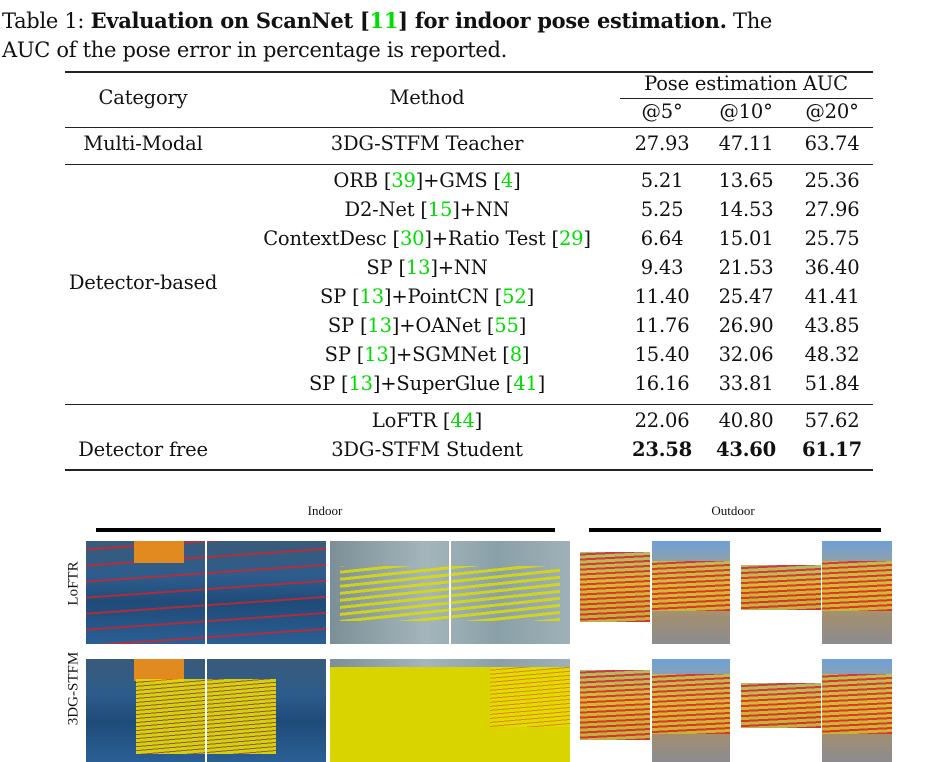  Describe the element at coordinates (662, 354) in the screenshot. I see `auc-value-cell: 15.40` at that location.